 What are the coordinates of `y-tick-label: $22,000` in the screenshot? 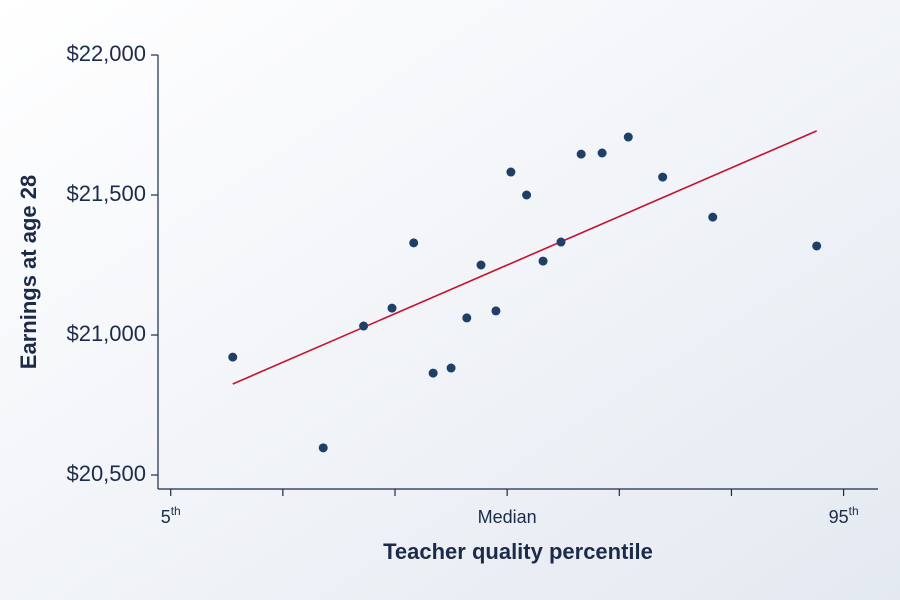 It's located at (106, 53).